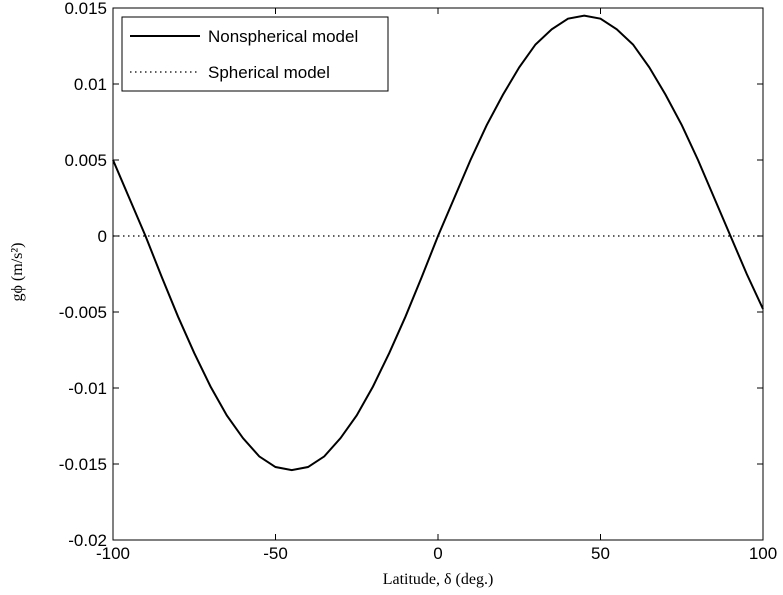  I want to click on y-tick-label: 0, so click(102, 236).